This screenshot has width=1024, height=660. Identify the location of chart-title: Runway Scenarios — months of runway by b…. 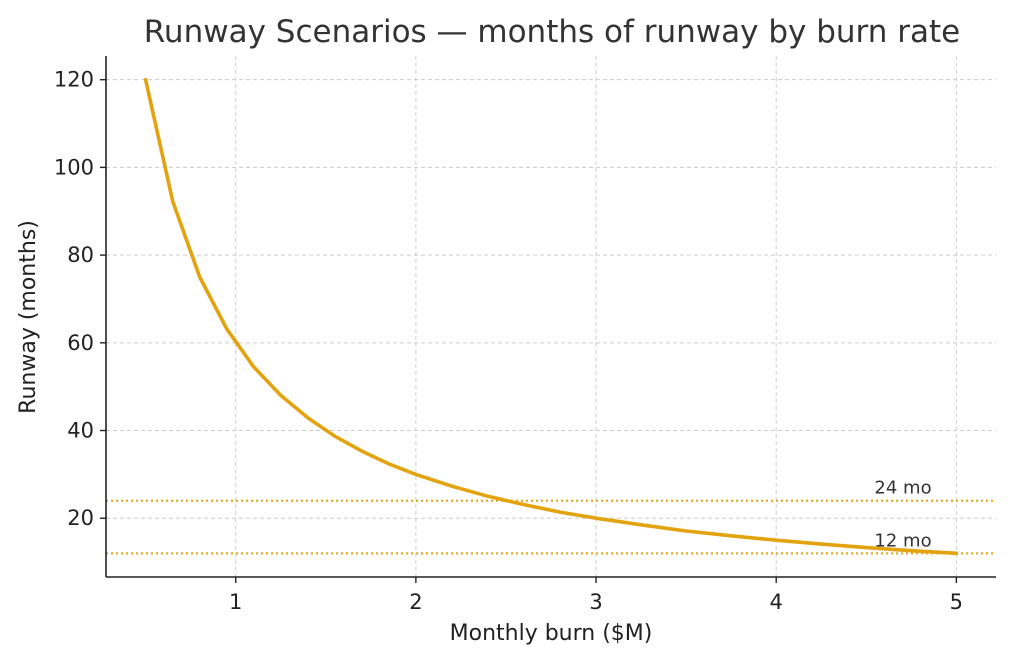
(552, 32).